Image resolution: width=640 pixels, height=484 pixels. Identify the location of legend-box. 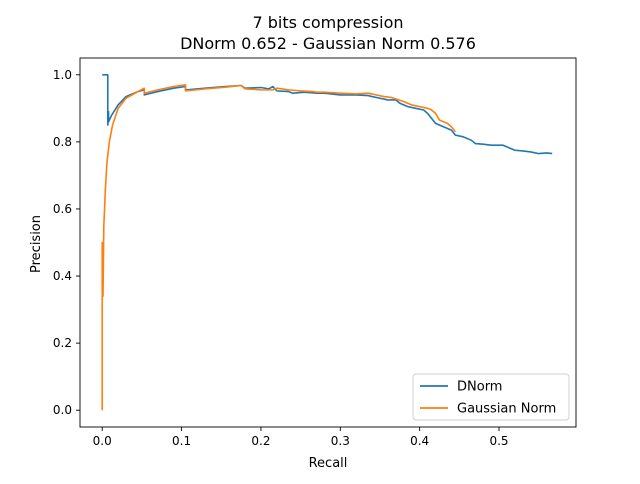
(491, 397).